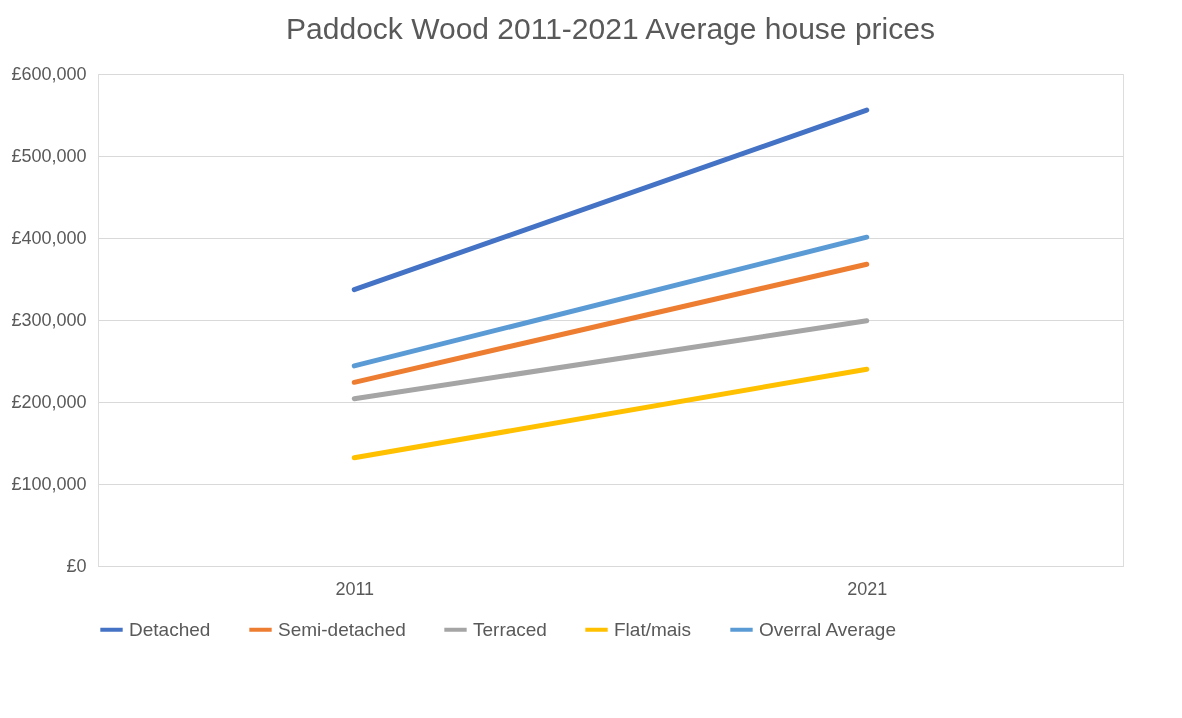 The width and height of the screenshot is (1182, 718). Describe the element at coordinates (49, 237) in the screenshot. I see `y-tick-label: £400,000` at that location.